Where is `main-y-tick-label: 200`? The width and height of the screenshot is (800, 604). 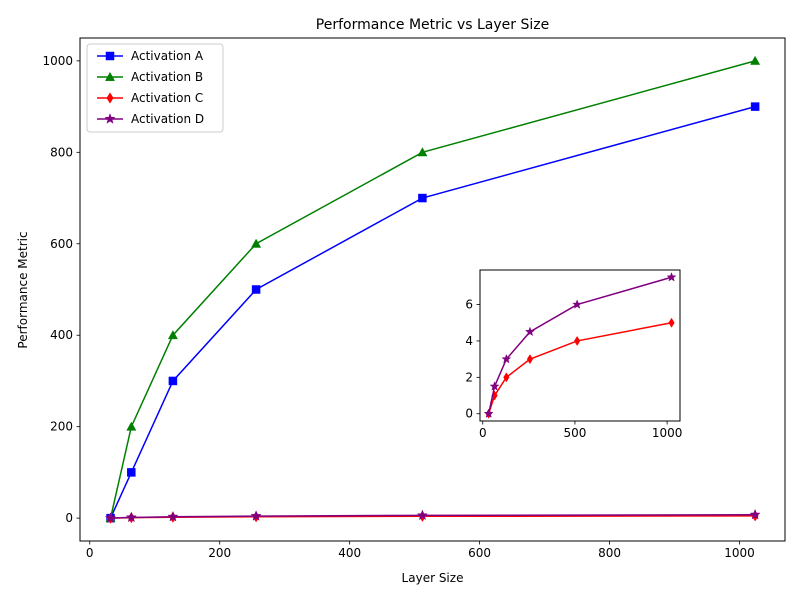
main-y-tick-label: 200 is located at coordinates (61, 427).